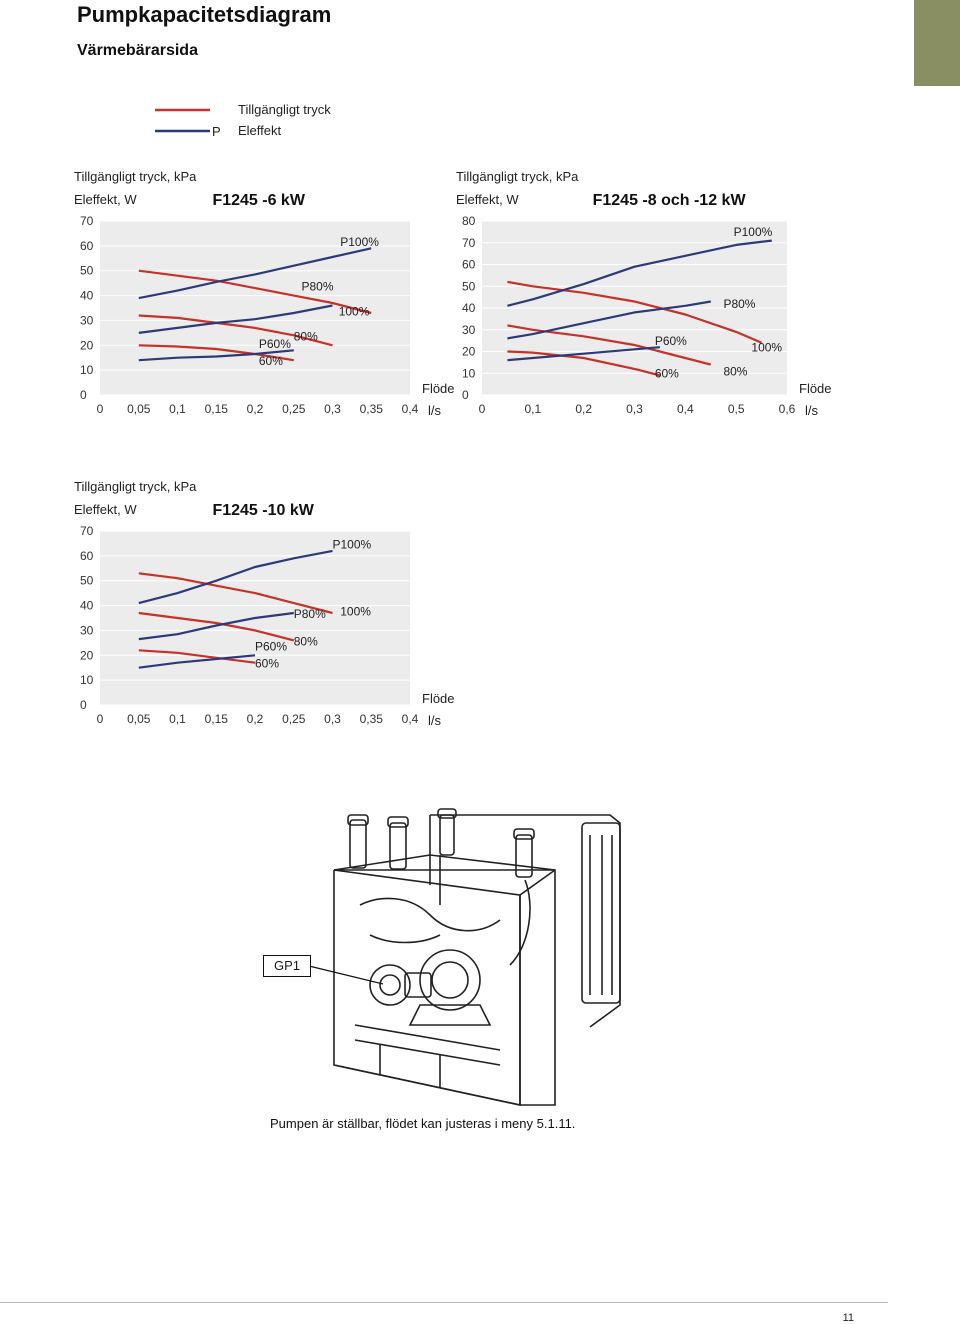  Describe the element at coordinates (469, 221) in the screenshot. I see `y-tick-label: 80` at that location.